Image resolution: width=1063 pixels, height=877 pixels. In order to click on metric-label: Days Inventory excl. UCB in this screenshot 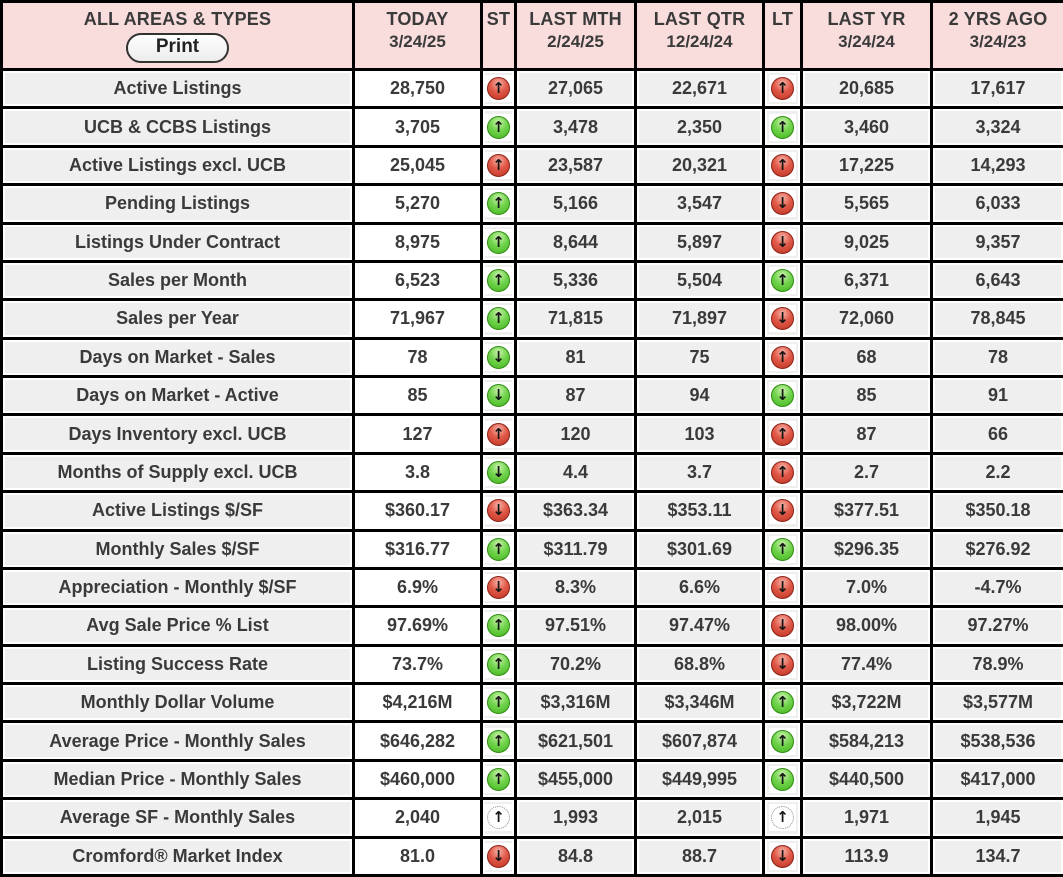, I will do `click(177, 434)`.